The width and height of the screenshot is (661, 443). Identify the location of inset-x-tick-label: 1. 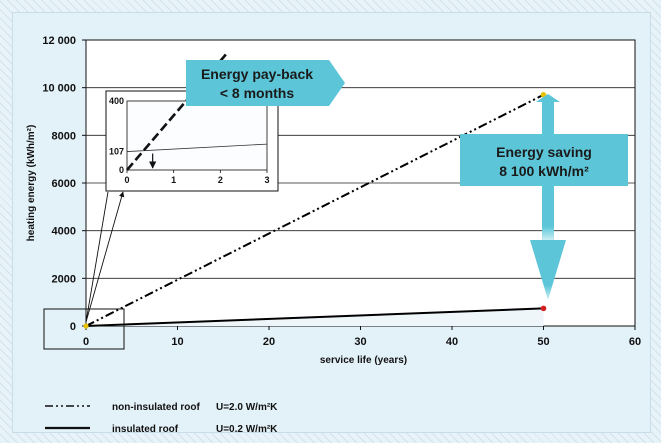
(173, 180).